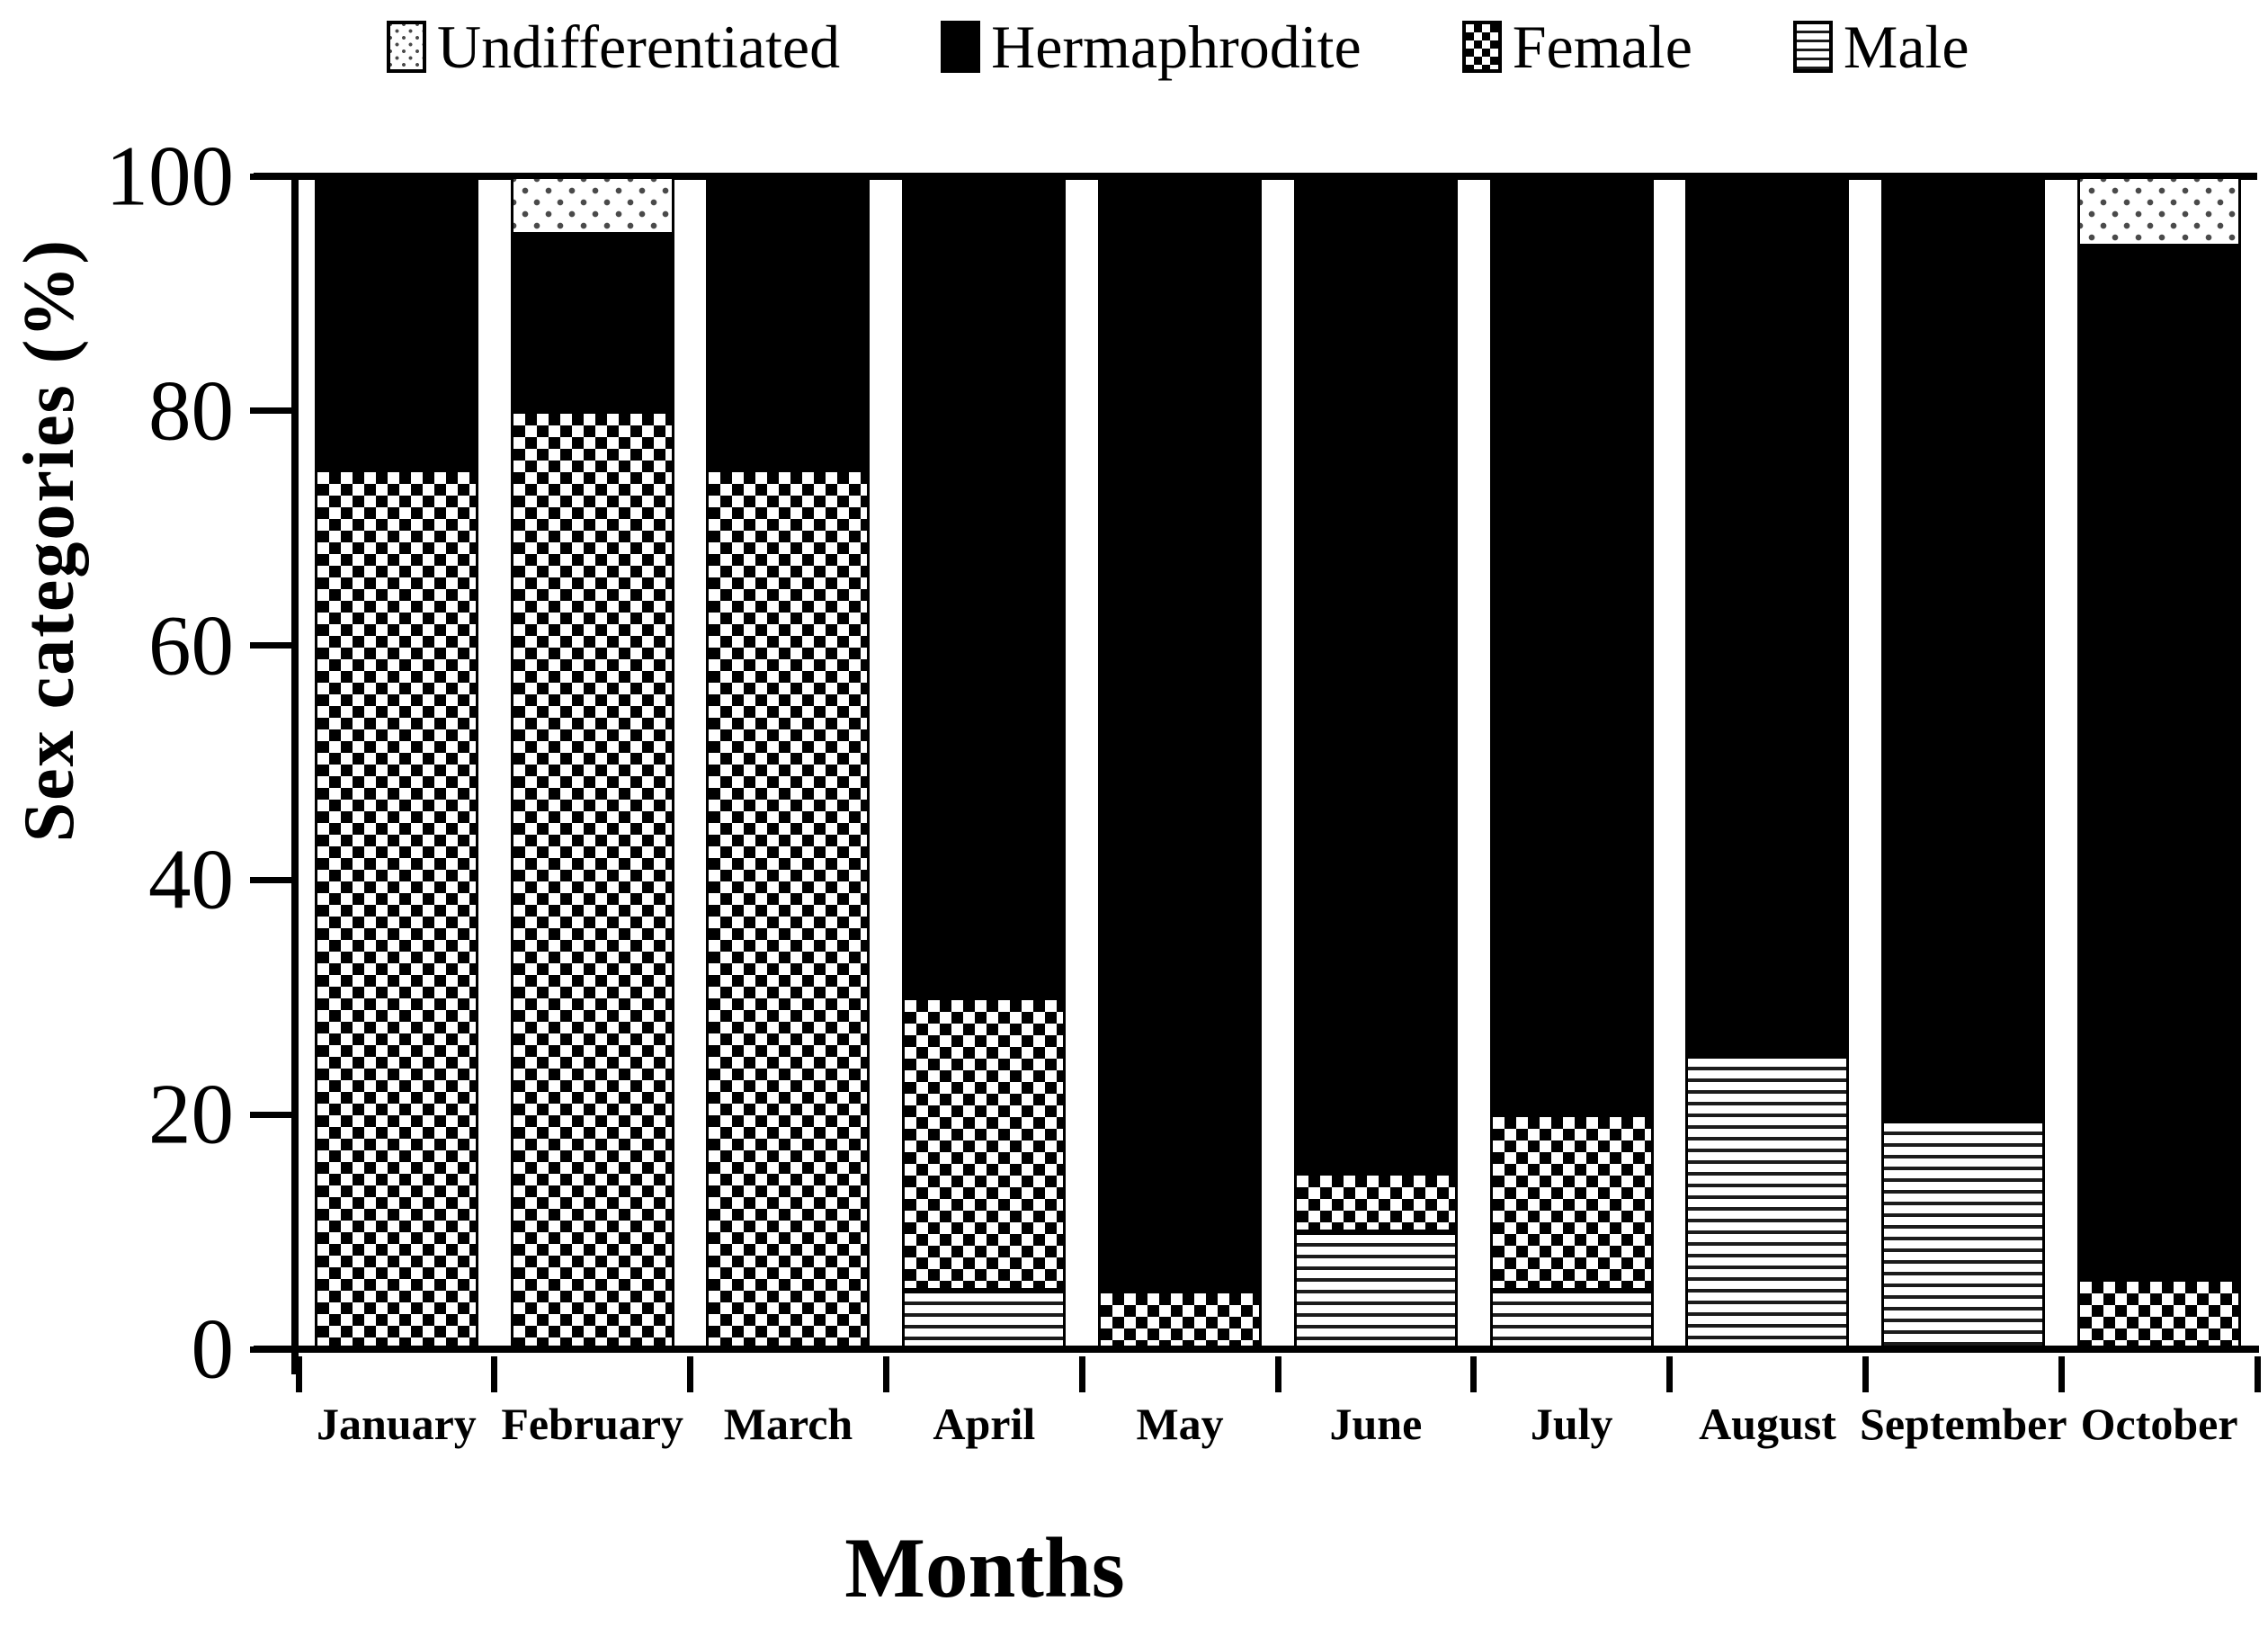  What do you see at coordinates (1571, 1424) in the screenshot?
I see `x-category-label-july: July` at bounding box center [1571, 1424].